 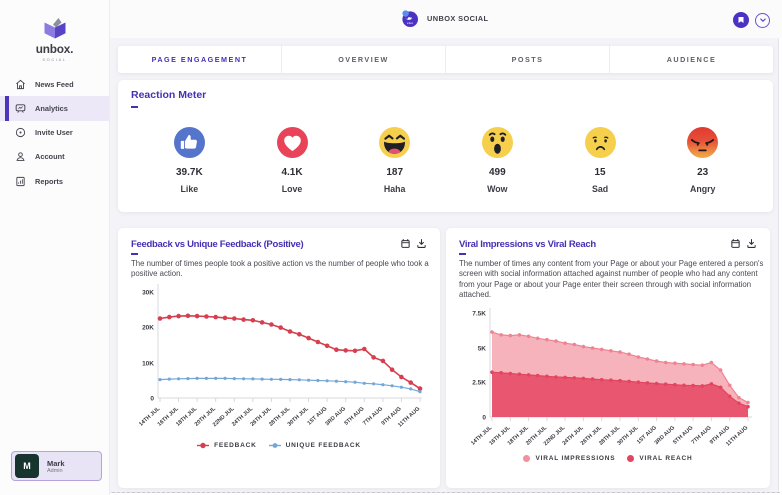 I want to click on svg-text: unbox, so click(x=410, y=24).